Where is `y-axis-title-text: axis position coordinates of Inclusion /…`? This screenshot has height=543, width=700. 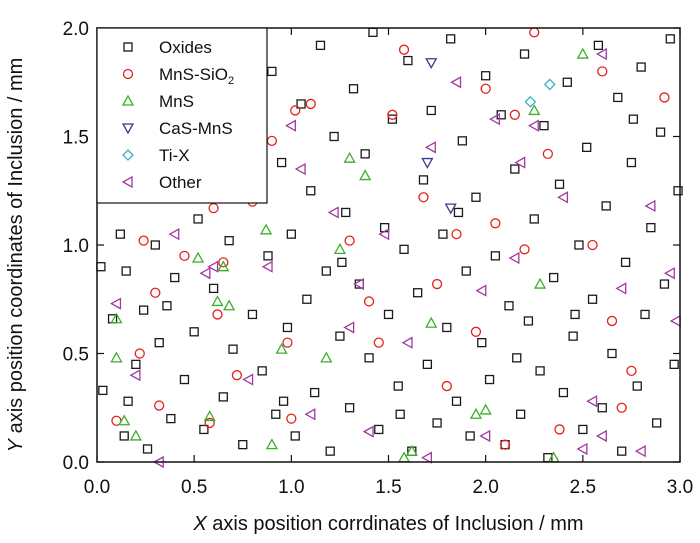
y-axis-title-text: axis position coordinates of Inclusion /… is located at coordinates (16, 248).